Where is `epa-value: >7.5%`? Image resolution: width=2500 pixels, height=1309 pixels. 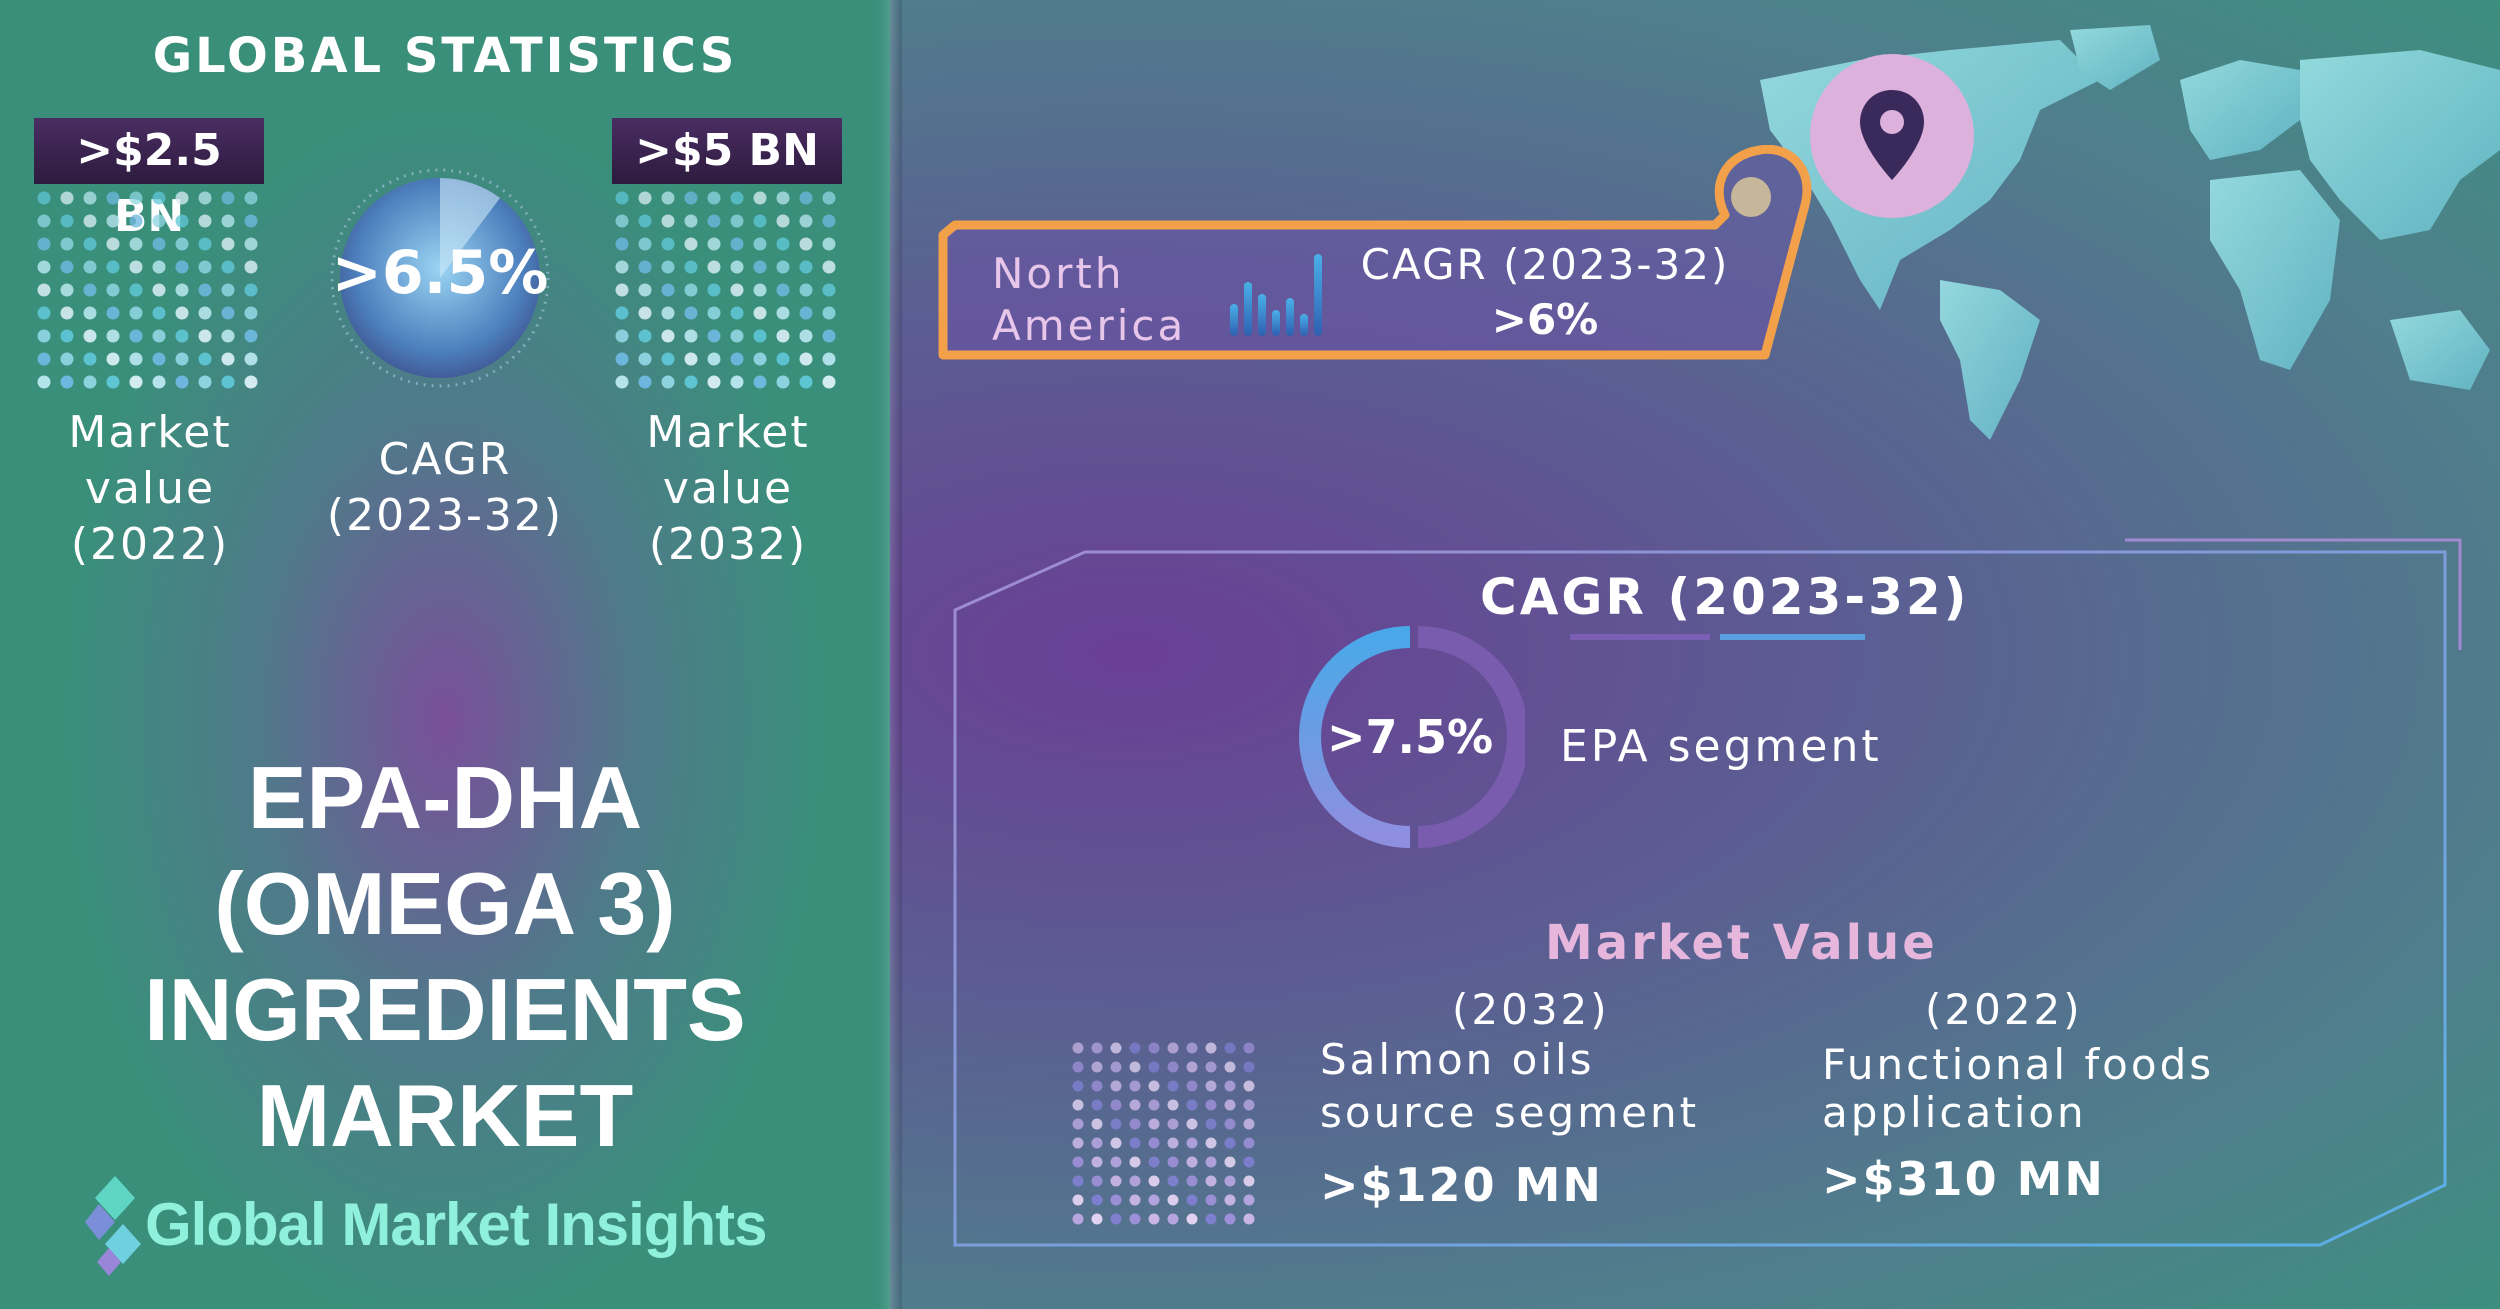 epa-value: >7.5% is located at coordinates (1410, 737).